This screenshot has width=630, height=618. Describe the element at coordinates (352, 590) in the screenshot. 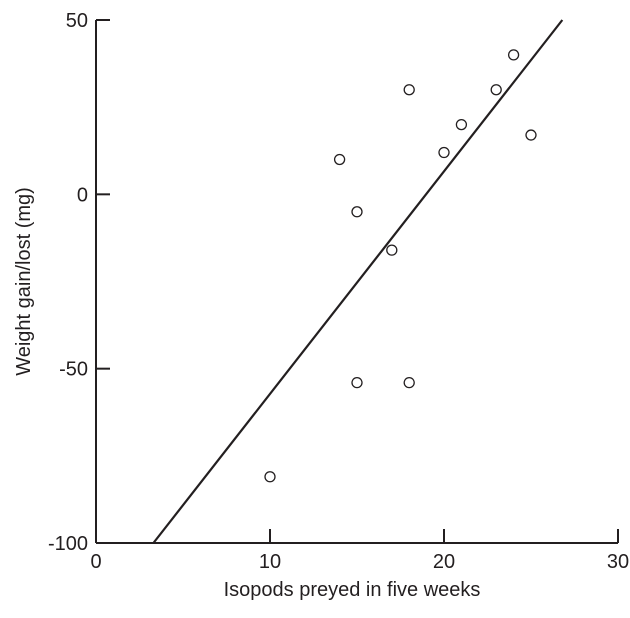

I see `x-axis-title: Isopods preyed in five weeks` at that location.